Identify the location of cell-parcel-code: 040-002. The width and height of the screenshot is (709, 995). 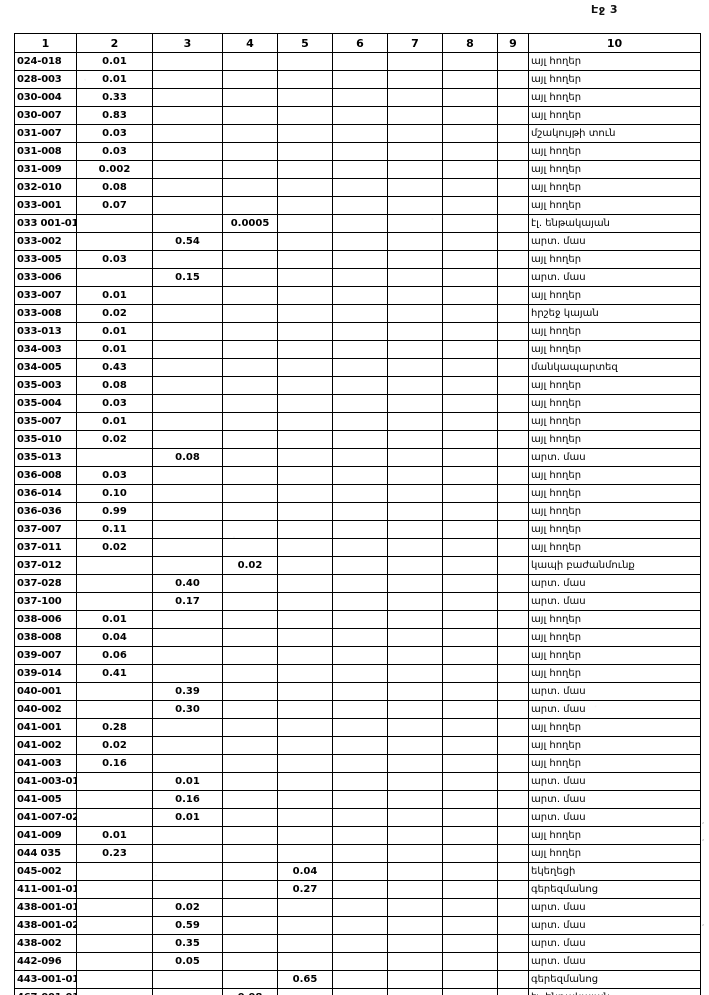
(45, 709).